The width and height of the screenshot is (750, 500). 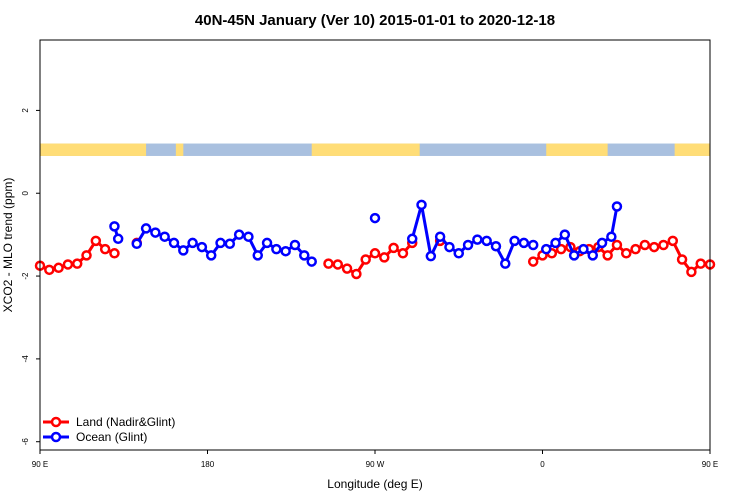 I want to click on legend-label: Land (Nadir&Glint), so click(x=125, y=422).